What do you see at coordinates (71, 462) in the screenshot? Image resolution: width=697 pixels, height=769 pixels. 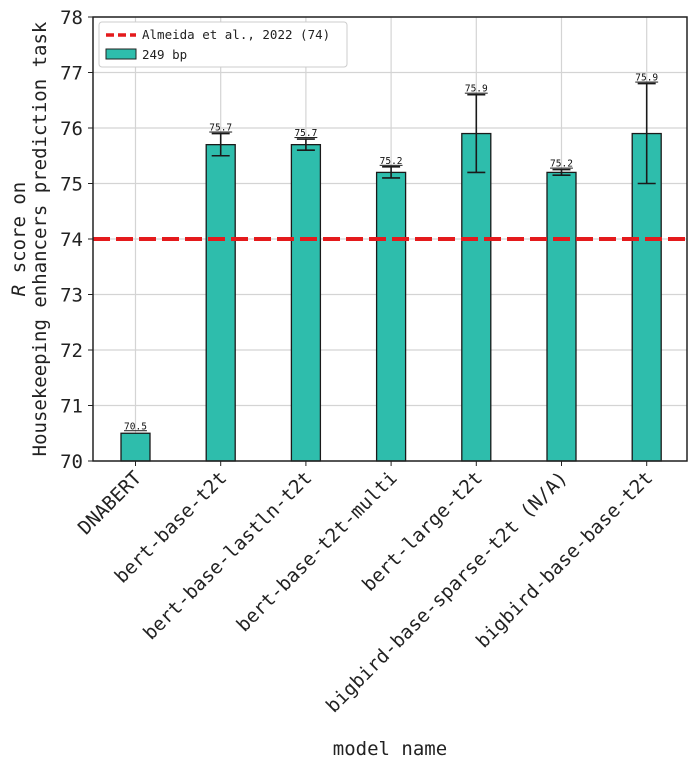 I see `y-tick-label: 70` at bounding box center [71, 462].